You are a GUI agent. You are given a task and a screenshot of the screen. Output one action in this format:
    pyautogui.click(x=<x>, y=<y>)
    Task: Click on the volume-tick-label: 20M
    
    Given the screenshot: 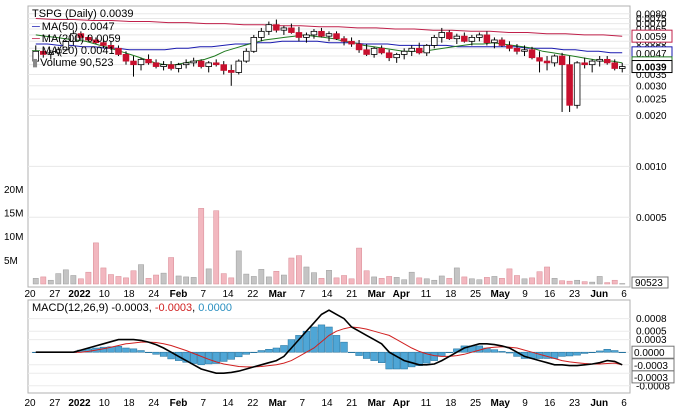 What is the action you would take?
    pyautogui.click(x=13, y=190)
    